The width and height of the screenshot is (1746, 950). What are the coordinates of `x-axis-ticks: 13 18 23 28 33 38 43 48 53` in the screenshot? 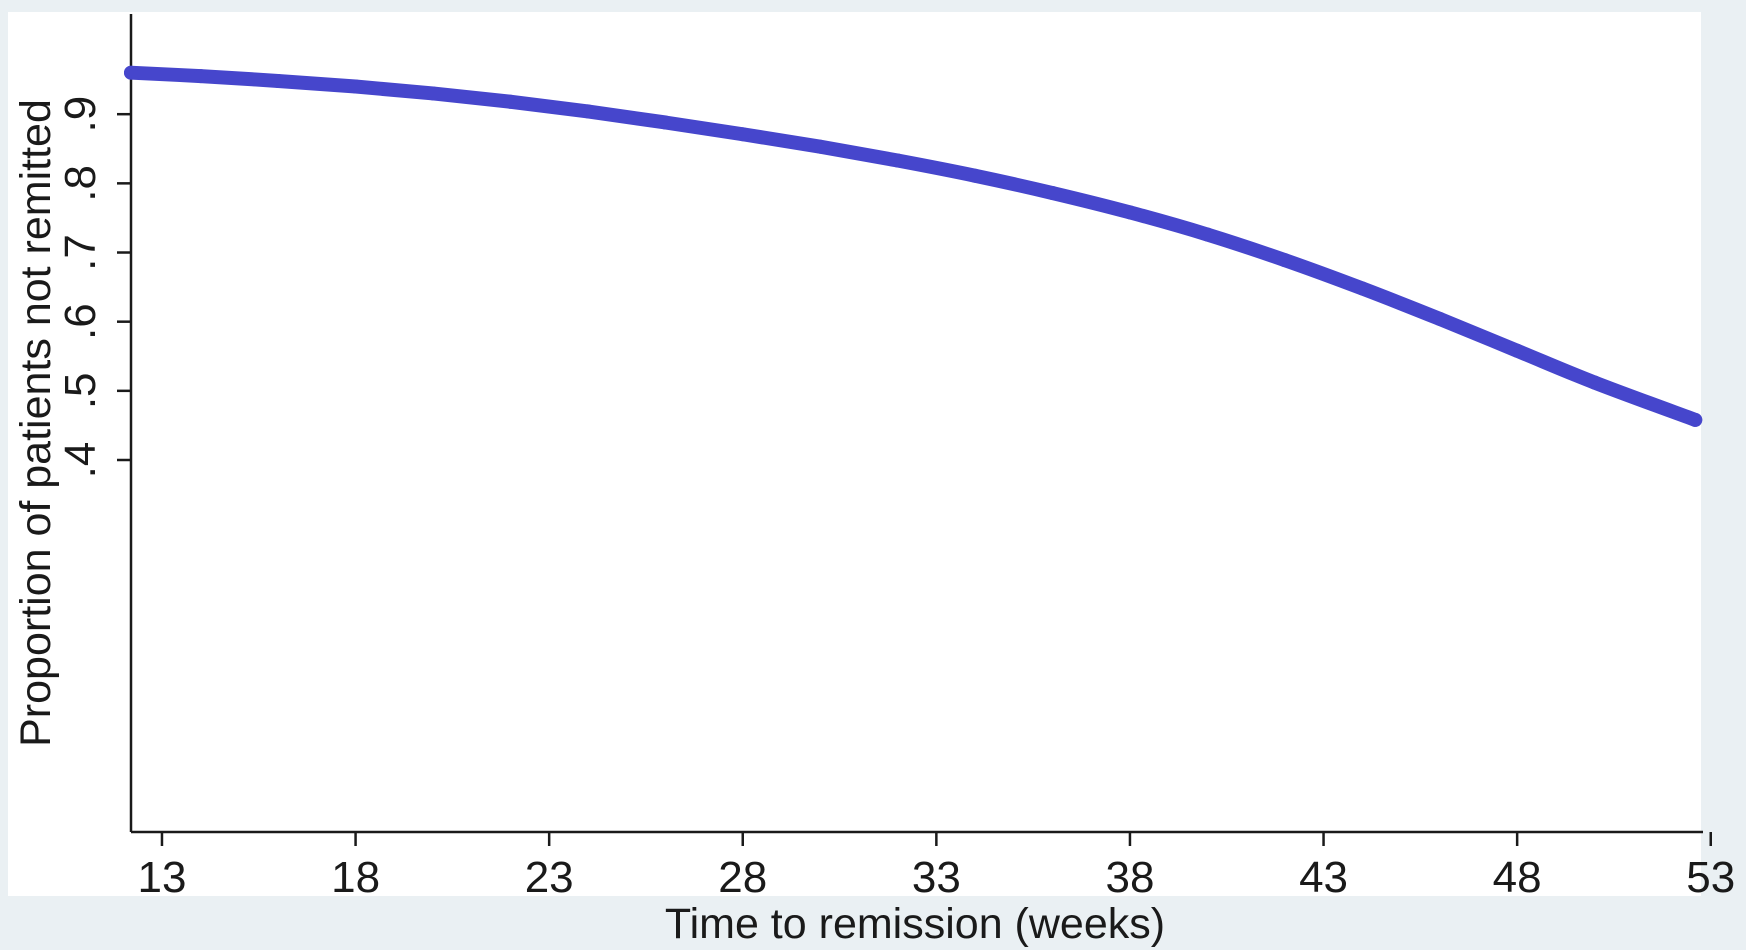 It's located at (936, 867).